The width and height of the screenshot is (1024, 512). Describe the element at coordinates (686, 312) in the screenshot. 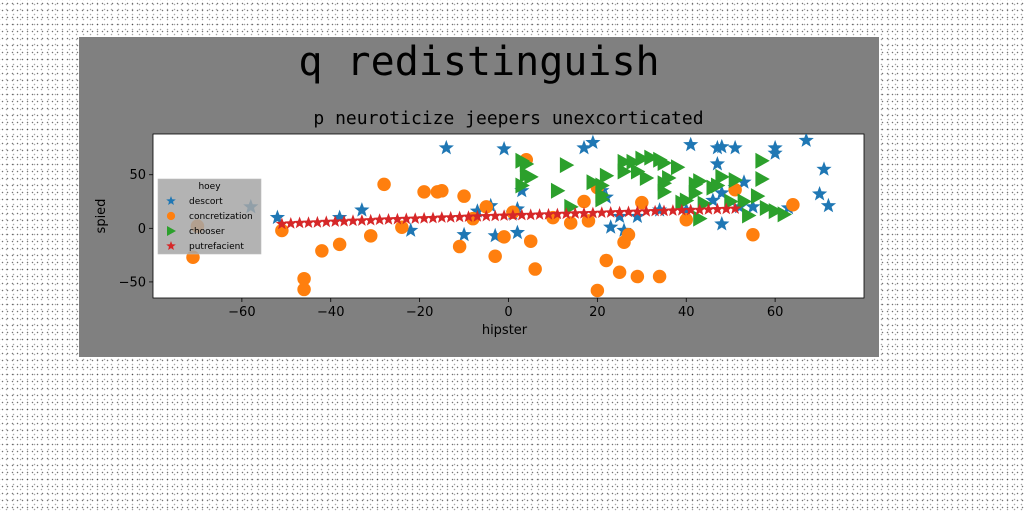

I see `x-tick-label: 40` at that location.